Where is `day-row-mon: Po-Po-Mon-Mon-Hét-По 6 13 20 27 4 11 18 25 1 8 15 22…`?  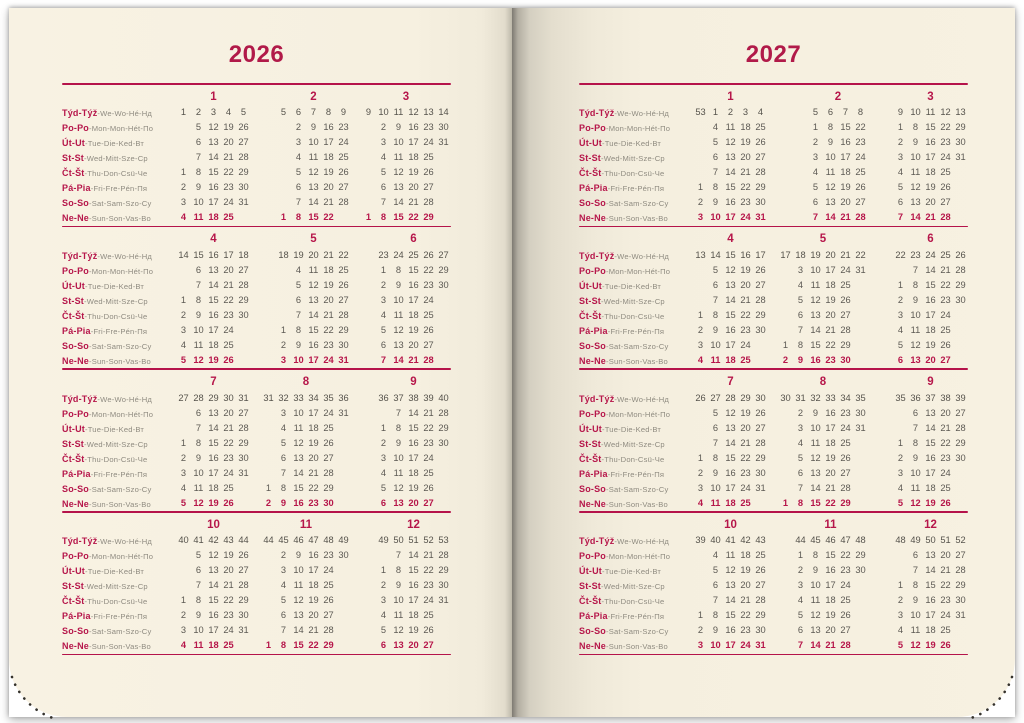 day-row-mon: Po-Po-Mon-Mon-Hét-По 6 13 20 27 4 11 18 25 1 8 15 22… is located at coordinates (256, 269).